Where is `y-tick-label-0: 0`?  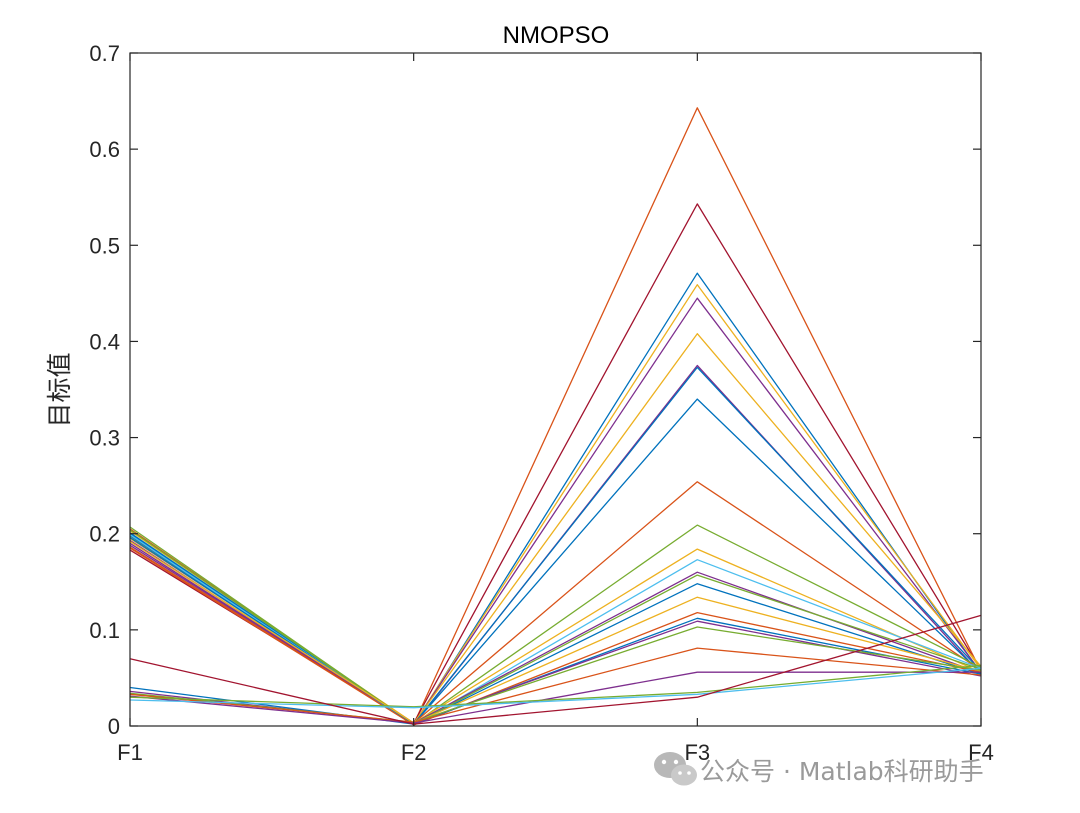 y-tick-label-0: 0 is located at coordinates (114, 726).